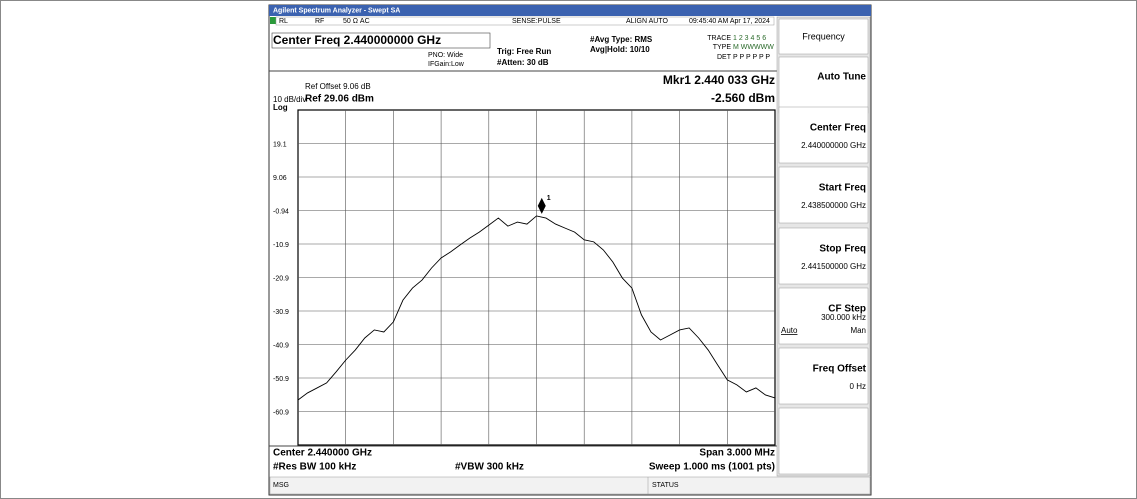 This screenshot has width=1137, height=499. I want to click on softkey-label: Freq Offset, so click(840, 369).